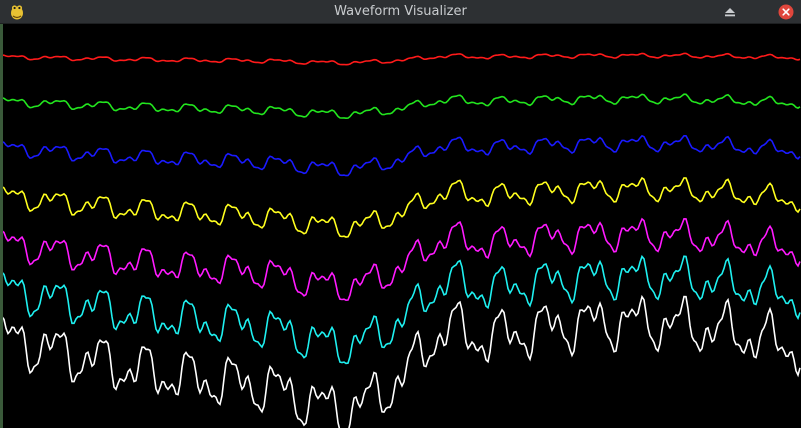 This screenshot has height=428, width=801. I want to click on title-bar: Waveform Visualizer, so click(400, 12).